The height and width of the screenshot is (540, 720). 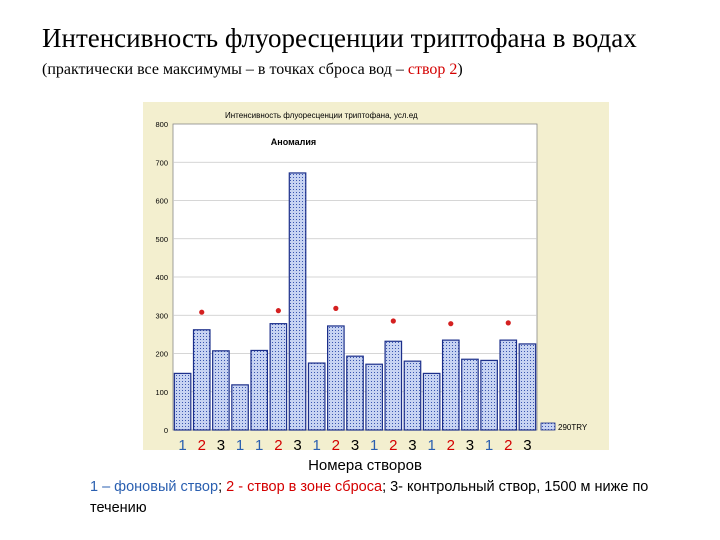 I want to click on footnote-site-2: 2 - створ в зоне сброса, so click(x=304, y=487).